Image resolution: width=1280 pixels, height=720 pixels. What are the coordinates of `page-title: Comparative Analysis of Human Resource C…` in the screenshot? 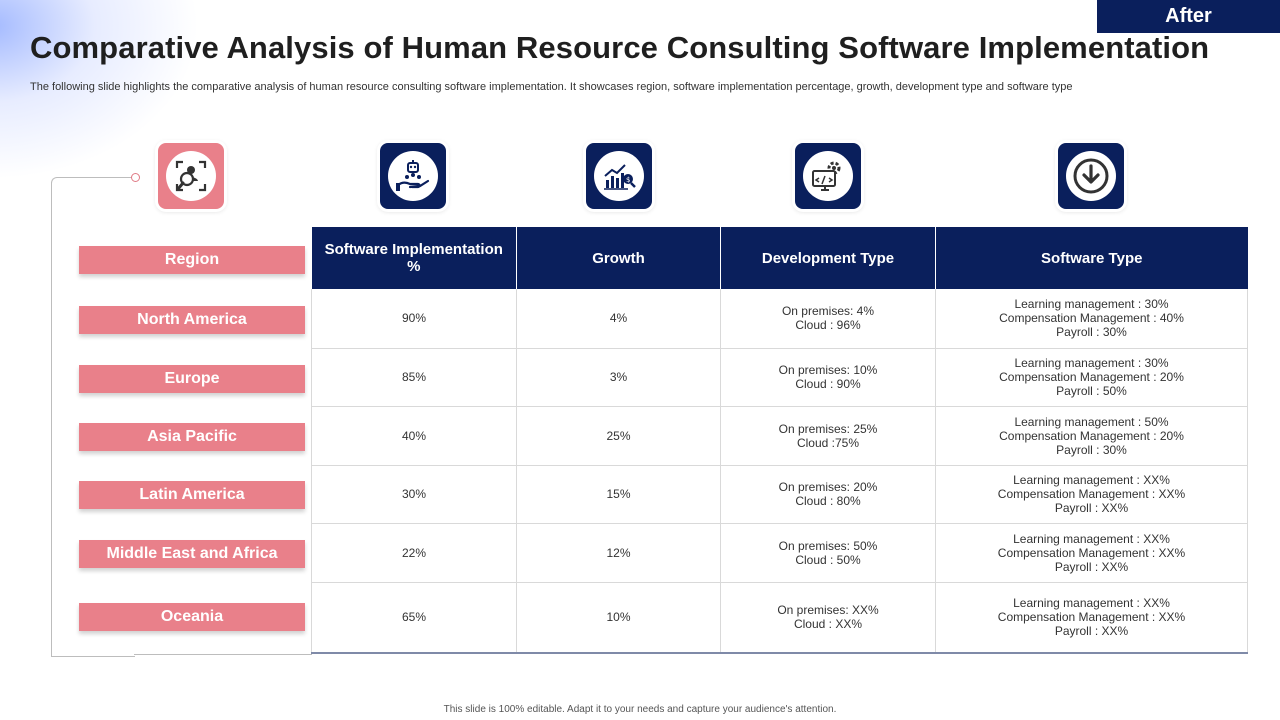 It's located at (620, 47).